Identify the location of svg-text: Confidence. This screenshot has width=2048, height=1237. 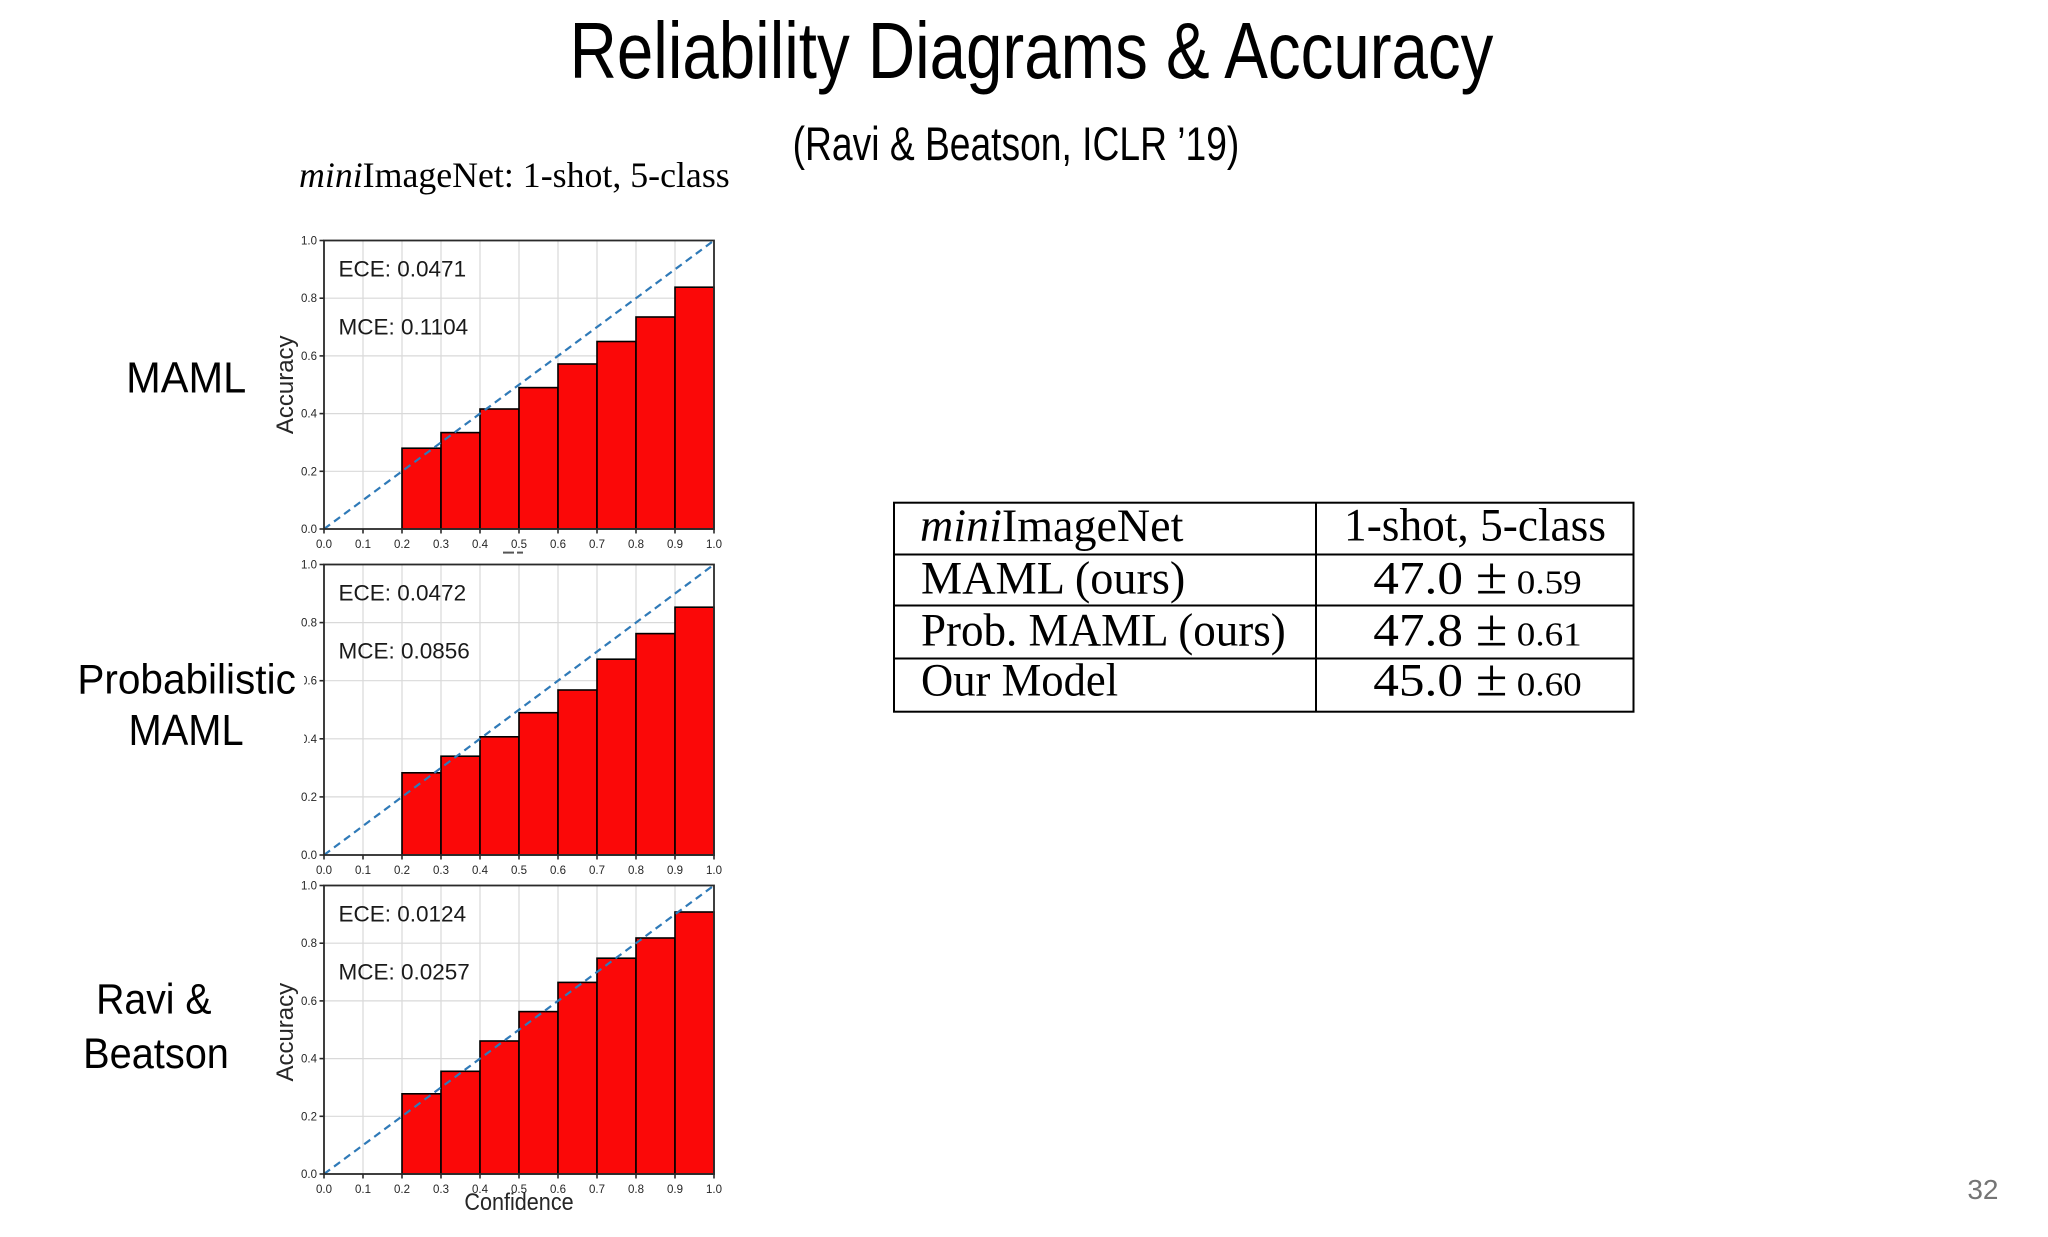
(518, 1201).